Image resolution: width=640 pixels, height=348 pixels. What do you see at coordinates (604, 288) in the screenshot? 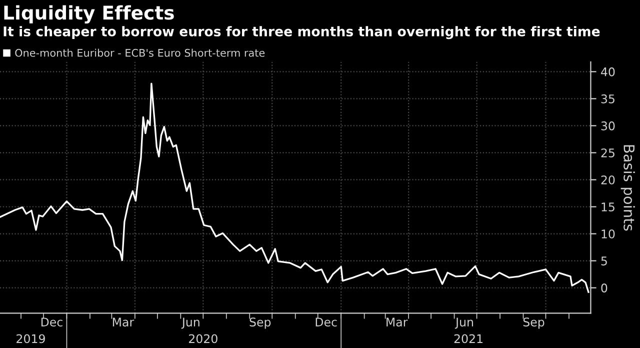
I see `y-tick-label: 0` at bounding box center [604, 288].